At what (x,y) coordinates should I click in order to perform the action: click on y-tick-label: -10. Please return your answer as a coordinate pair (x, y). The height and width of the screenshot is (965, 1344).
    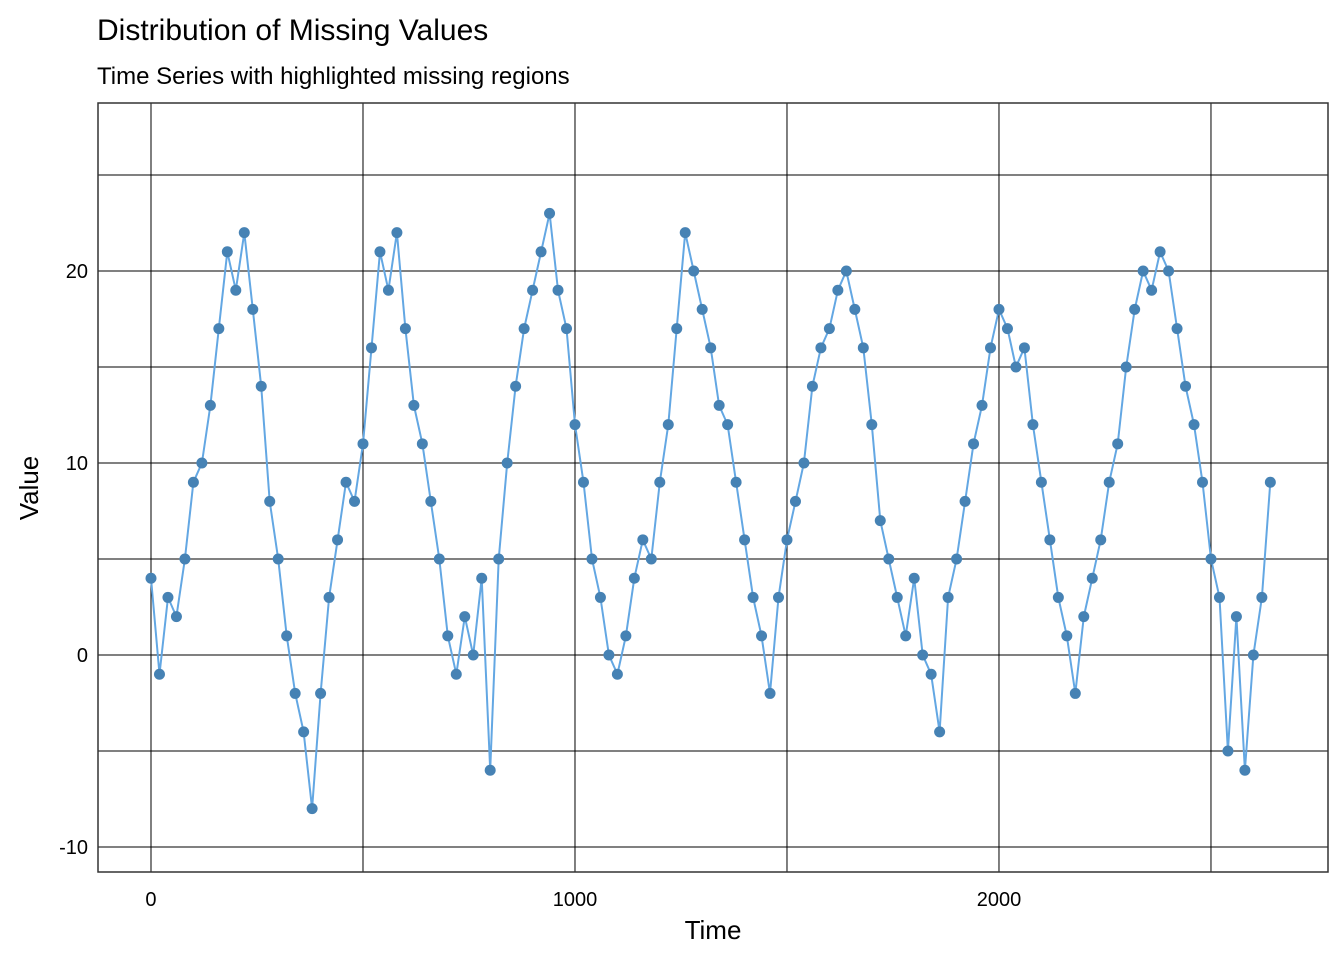
    Looking at the image, I should click on (73, 848).